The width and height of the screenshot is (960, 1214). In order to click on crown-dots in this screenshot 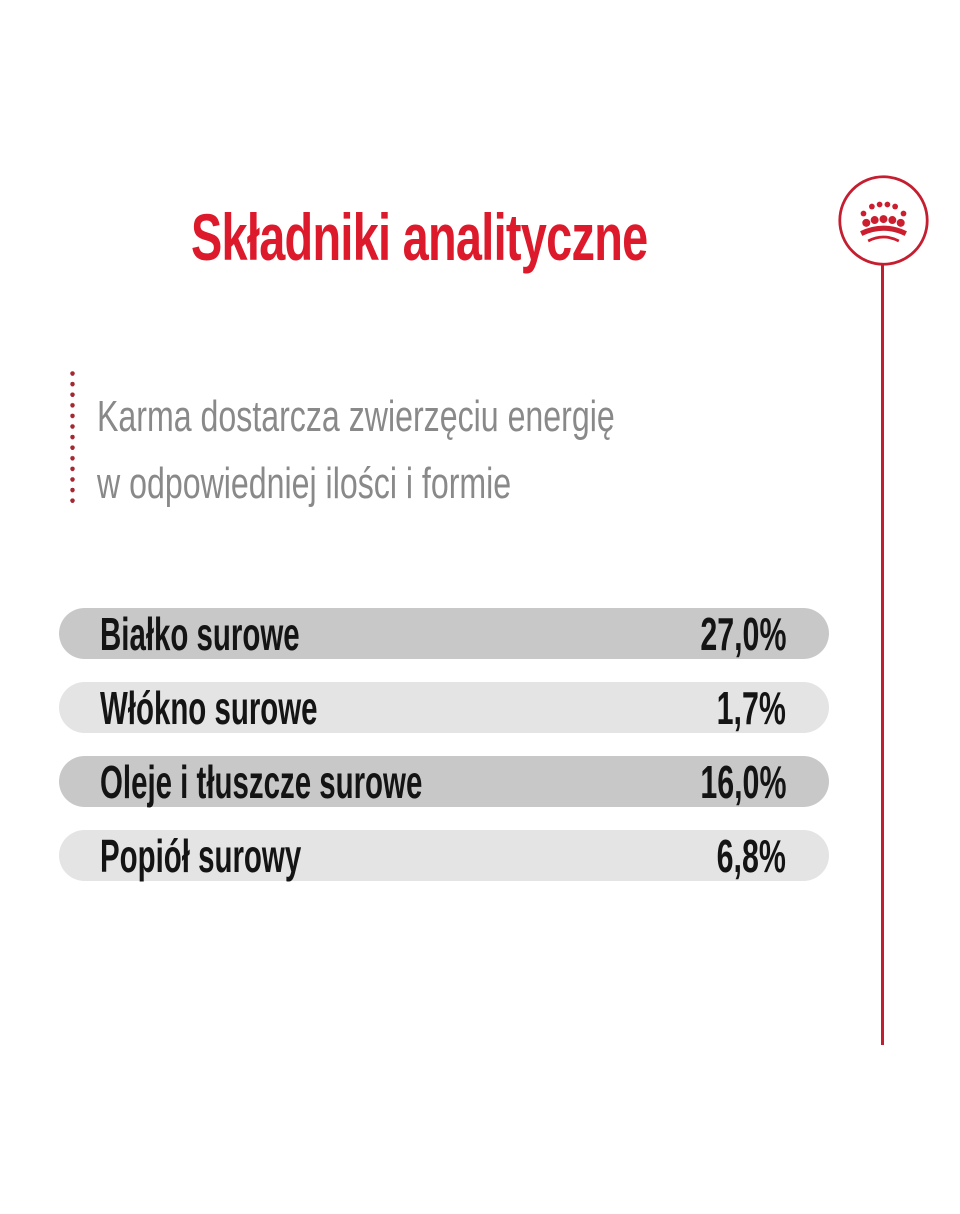, I will do `click(883, 214)`.